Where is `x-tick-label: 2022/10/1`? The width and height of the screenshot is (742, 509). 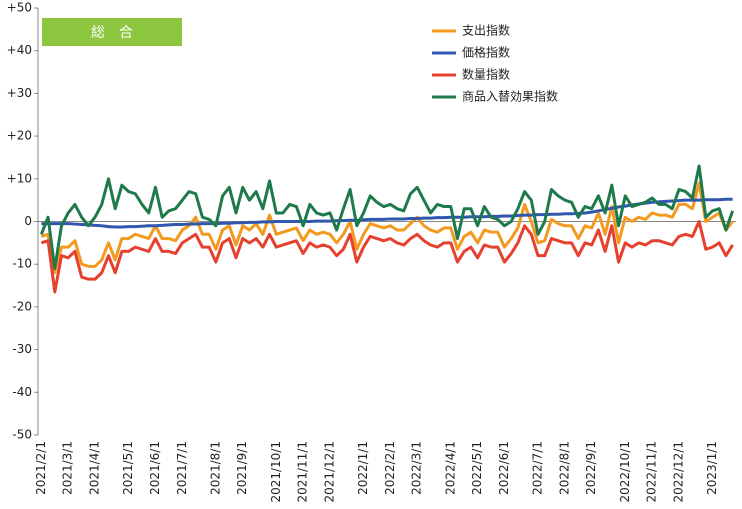 x-tick-label: 2022/10/1 is located at coordinates (625, 472).